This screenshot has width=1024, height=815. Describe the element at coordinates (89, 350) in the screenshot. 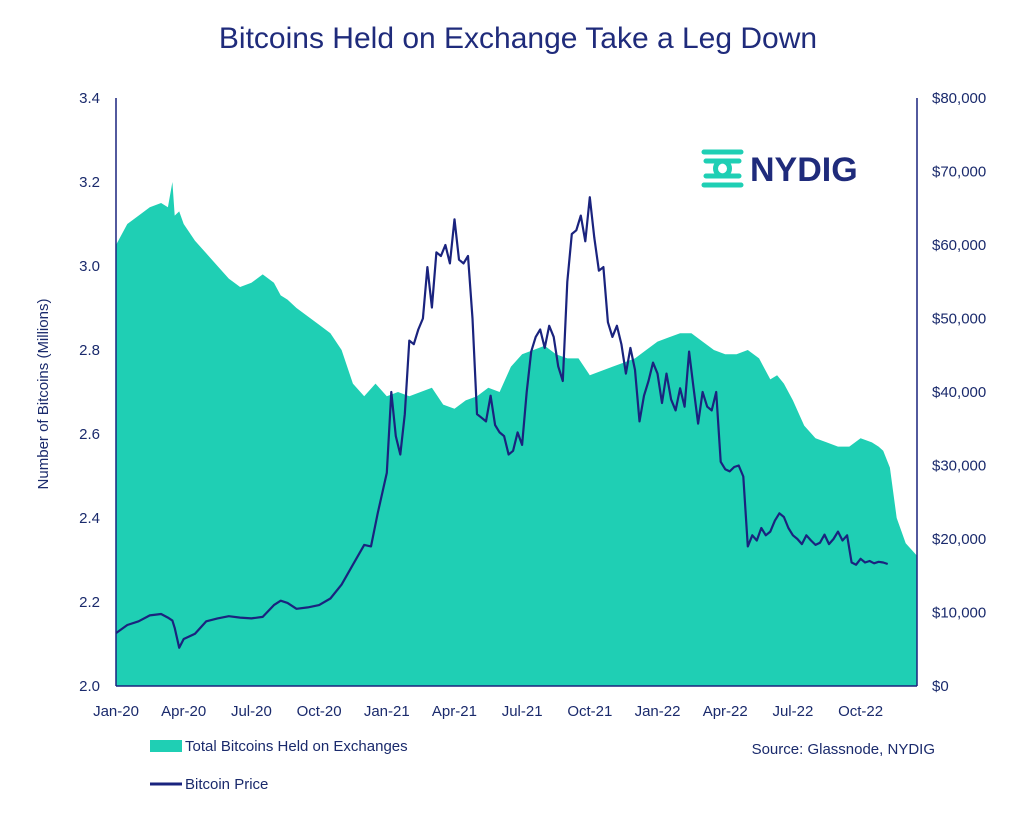

I see `y-left-tick-label: 2.8` at that location.